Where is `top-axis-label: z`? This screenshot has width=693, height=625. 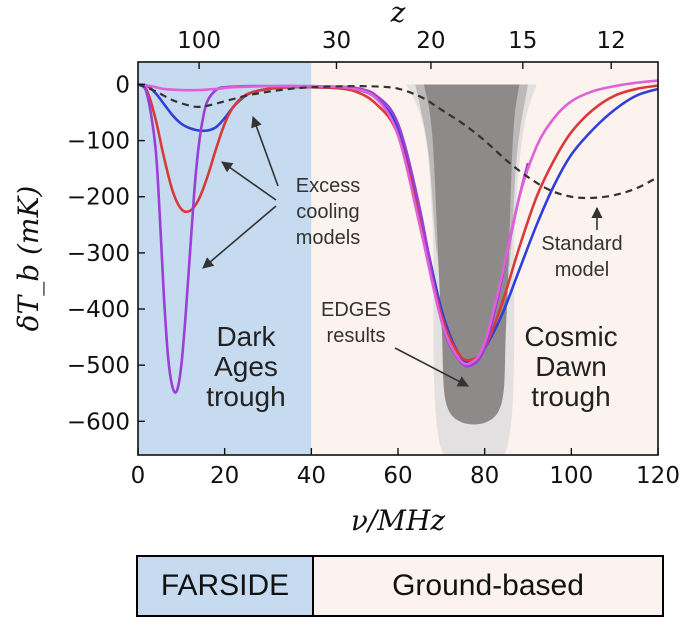
top-axis-label: z is located at coordinates (398, 14).